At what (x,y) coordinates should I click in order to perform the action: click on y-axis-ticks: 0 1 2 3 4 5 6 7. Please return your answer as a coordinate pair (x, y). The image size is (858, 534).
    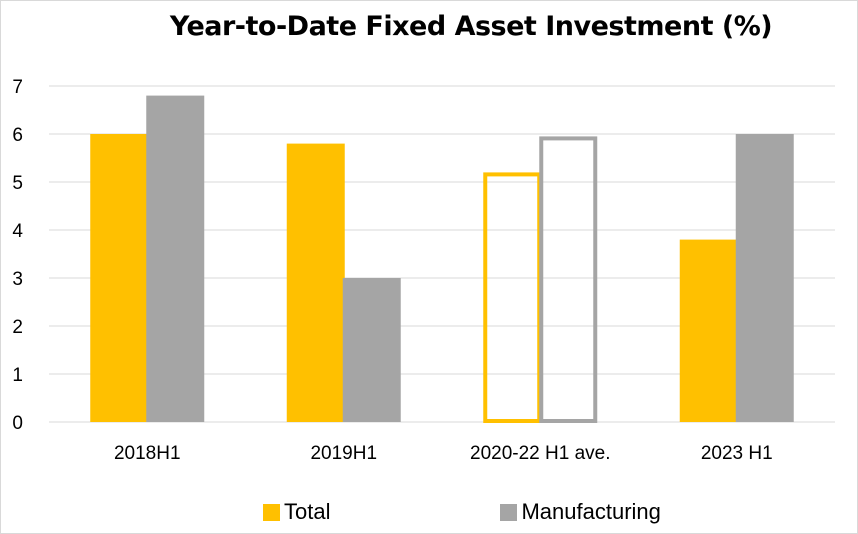
    Looking at the image, I should click on (17, 255).